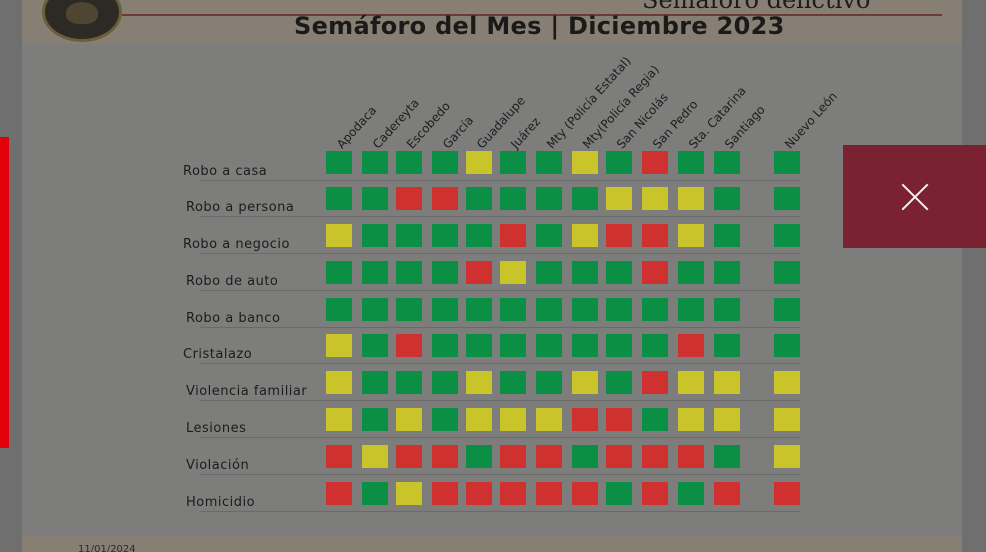 The image size is (986, 552). I want to click on close-button, so click(914, 196).